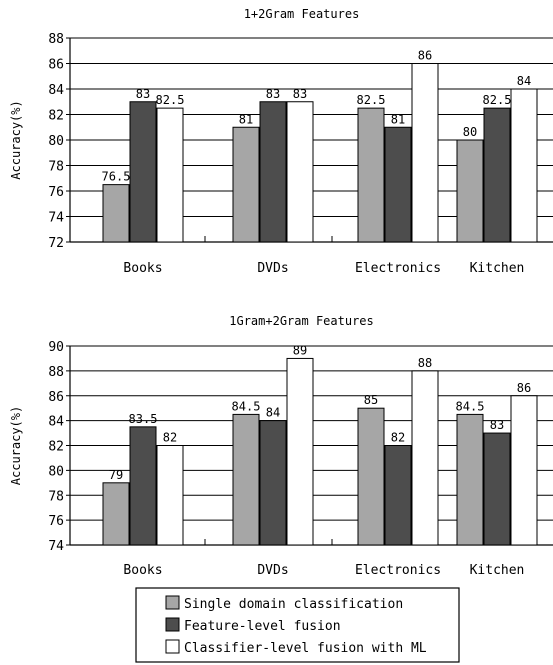  Describe the element at coordinates (305, 648) in the screenshot. I see `legend-label: Classifier-level fusion with ML` at that location.